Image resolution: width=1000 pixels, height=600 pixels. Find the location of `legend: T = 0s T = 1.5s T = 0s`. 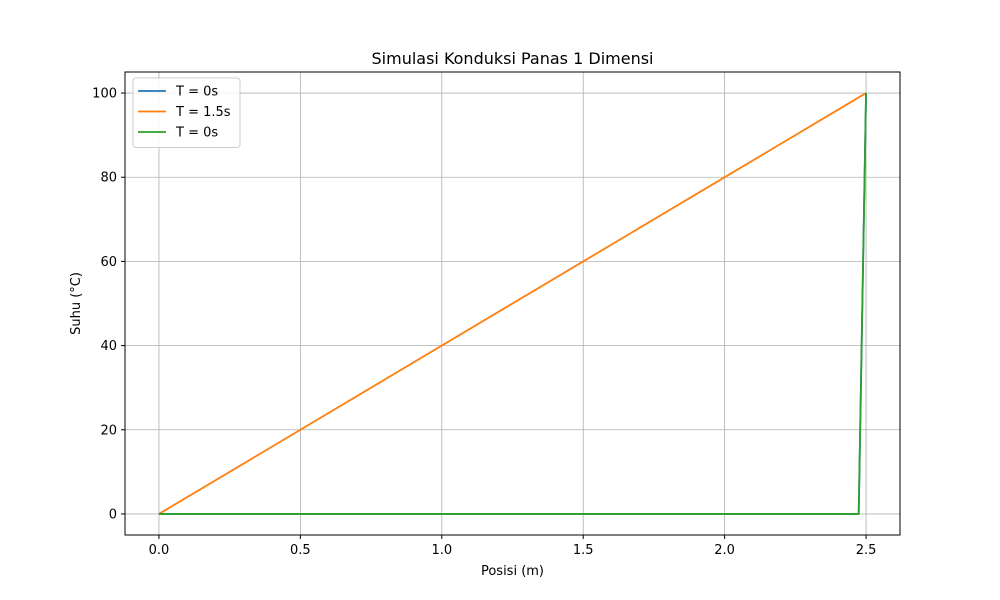

legend: T = 0s T = 1.5s T = 0s is located at coordinates (186, 112).